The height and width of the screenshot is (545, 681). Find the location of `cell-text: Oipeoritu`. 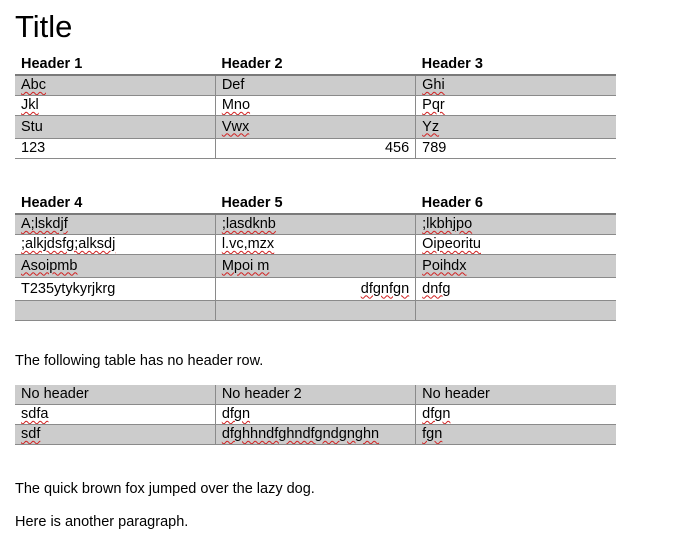

cell-text: Oipeoritu is located at coordinates (451, 244).